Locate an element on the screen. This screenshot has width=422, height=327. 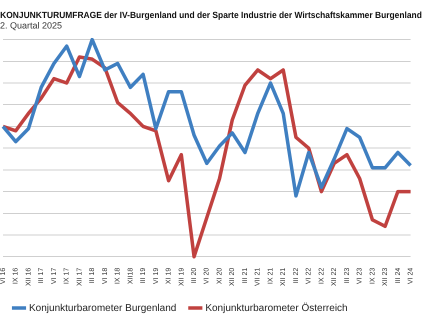
chart-title: KONJUNKTURUMFRAGE der IV-Burgenland und der Sparte Industrie der Wirtschaftskammer Burgenland is located at coordinates (211, 15).